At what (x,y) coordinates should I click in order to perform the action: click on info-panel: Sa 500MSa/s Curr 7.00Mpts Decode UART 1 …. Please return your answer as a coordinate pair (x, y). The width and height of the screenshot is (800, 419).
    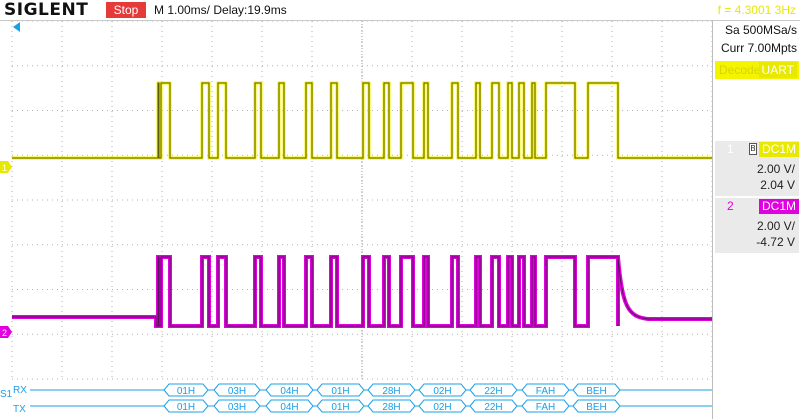
    Looking at the image, I should click on (756, 220).